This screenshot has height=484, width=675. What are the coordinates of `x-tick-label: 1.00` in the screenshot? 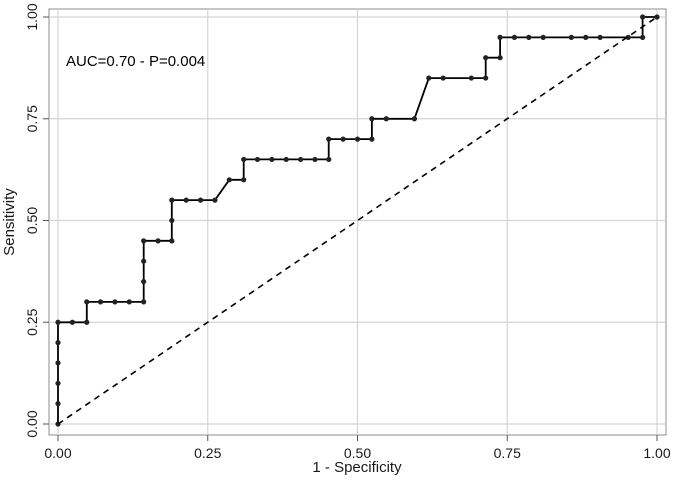 It's located at (656, 453).